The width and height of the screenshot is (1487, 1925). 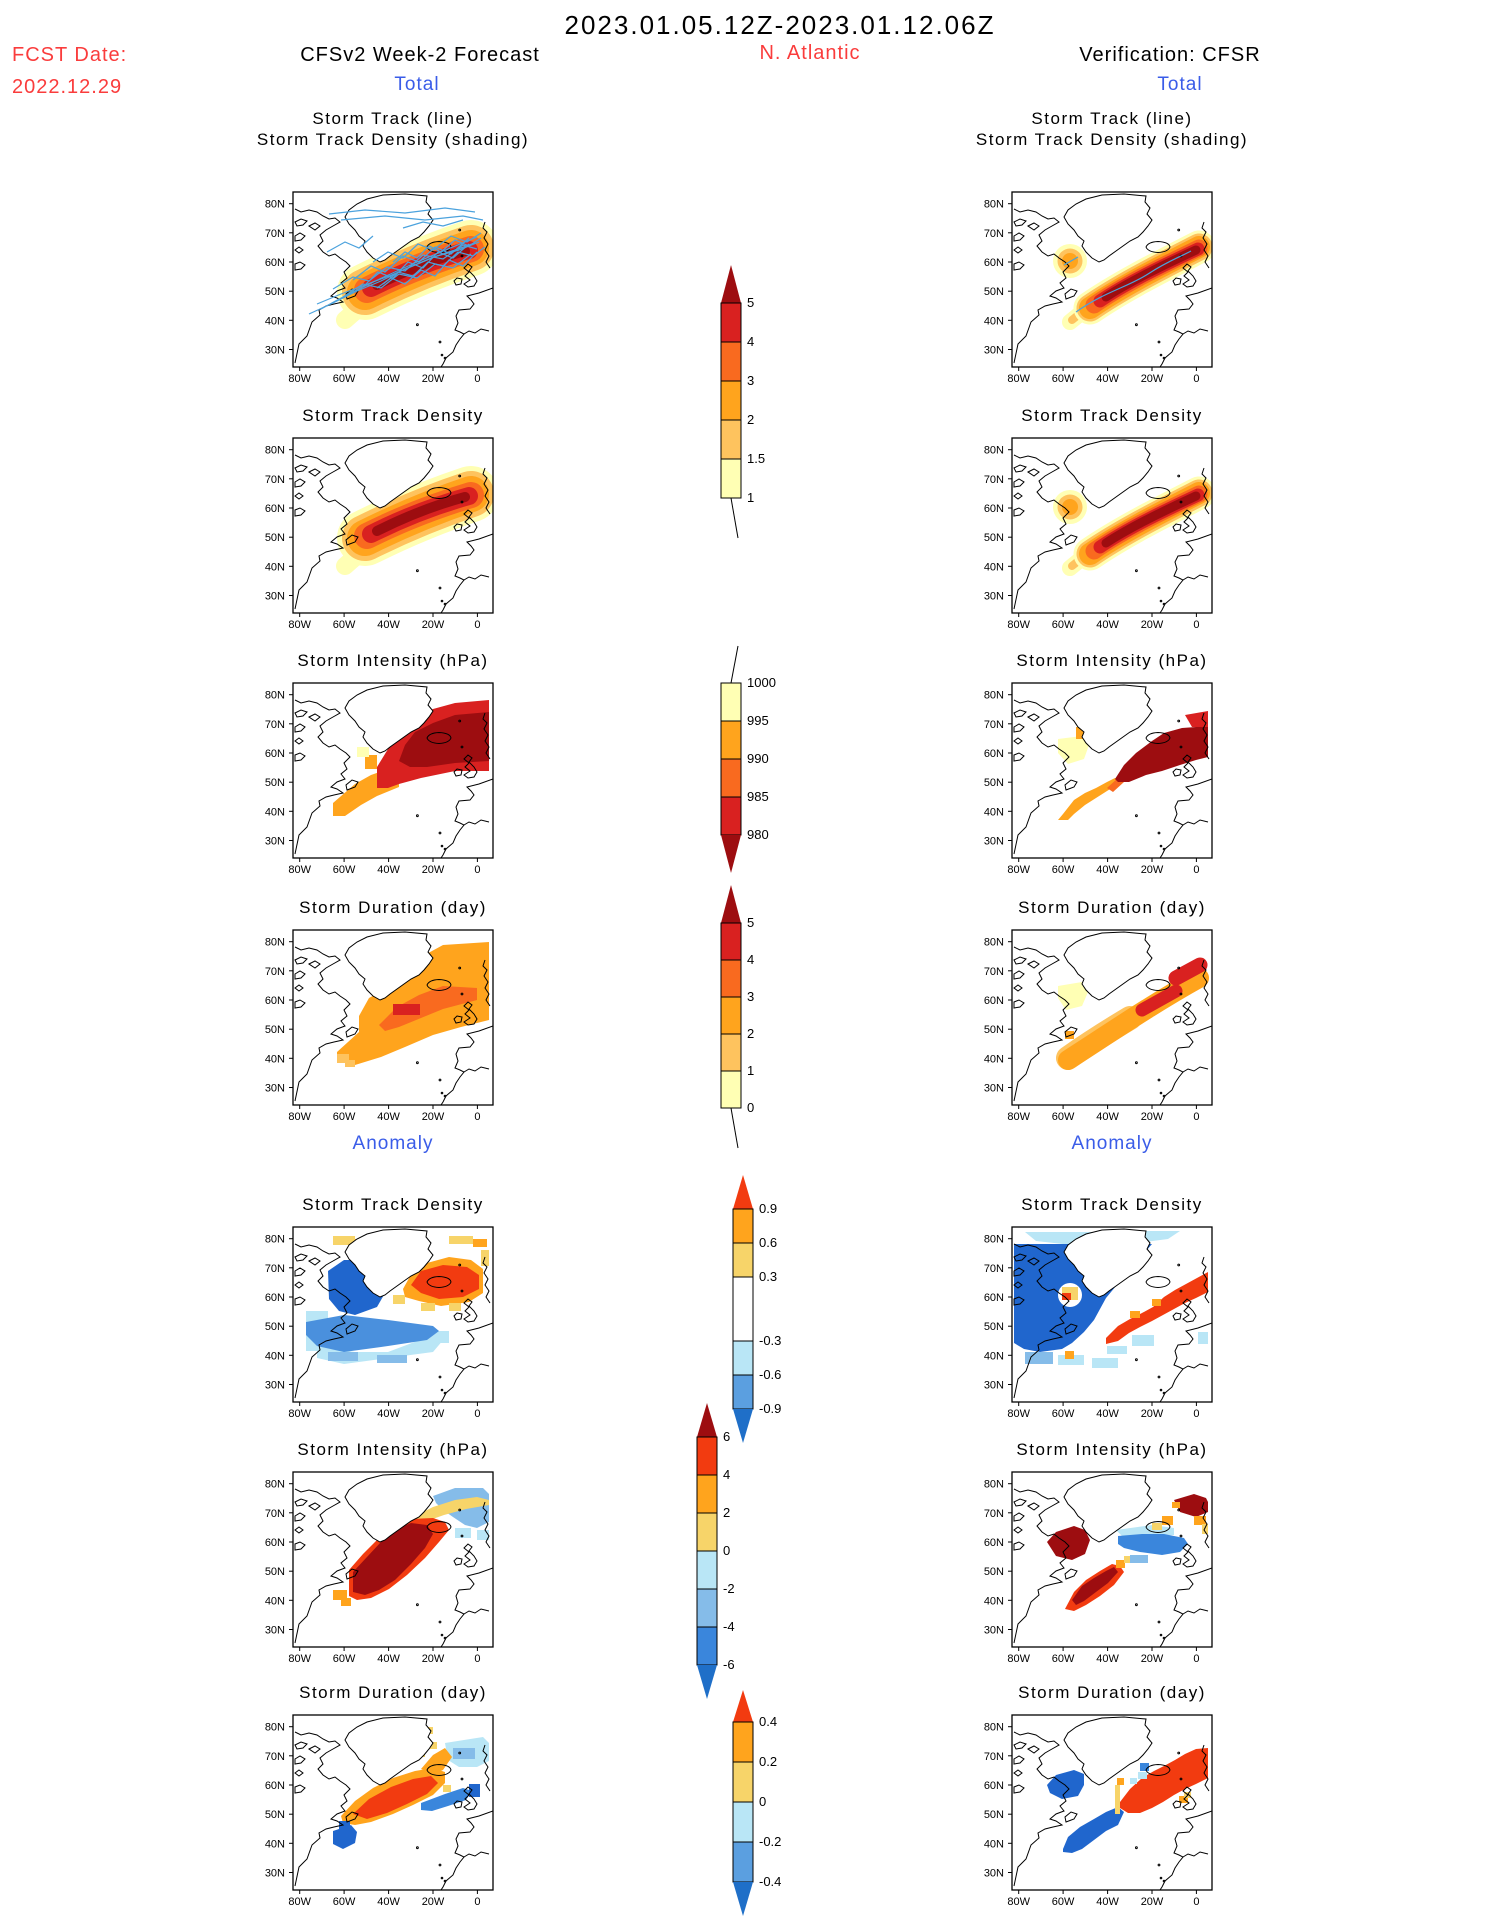 I want to click on panel-verif-intensity-anomaly: Storm Intensity (hPa), so click(x=1084, y=1558).